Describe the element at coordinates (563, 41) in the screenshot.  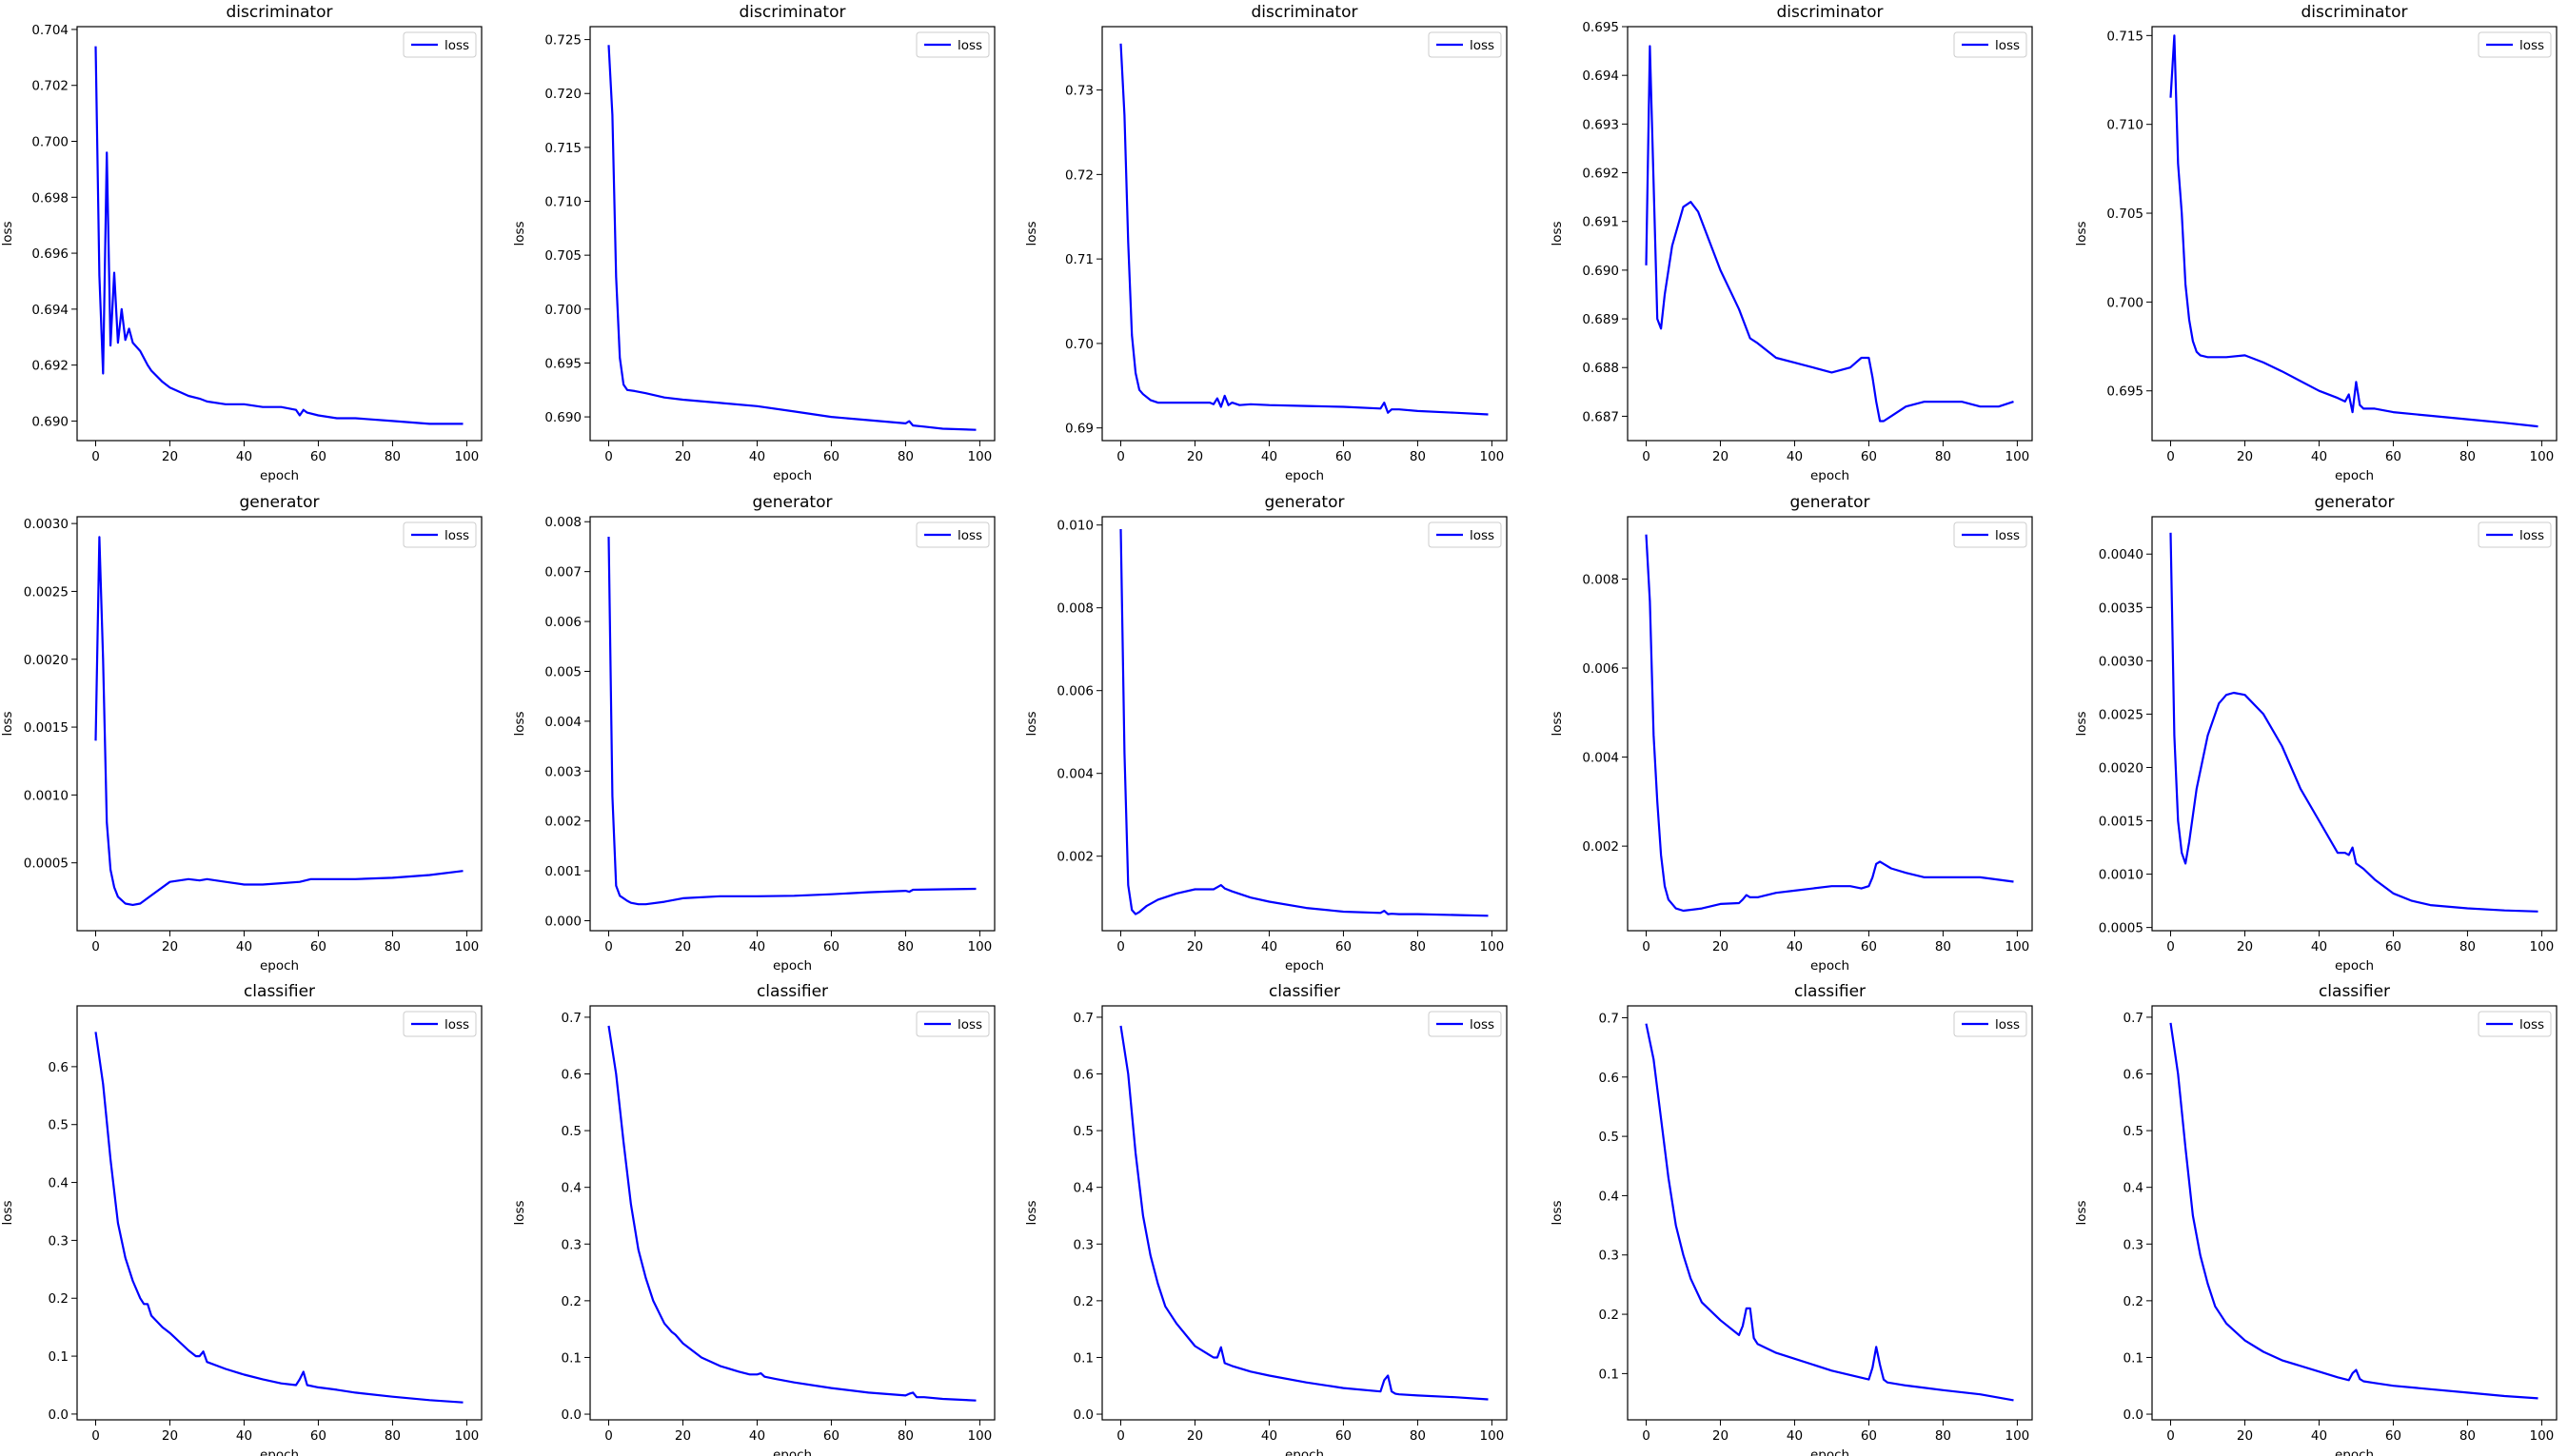
I see `y-tick-label: 0.725` at that location.